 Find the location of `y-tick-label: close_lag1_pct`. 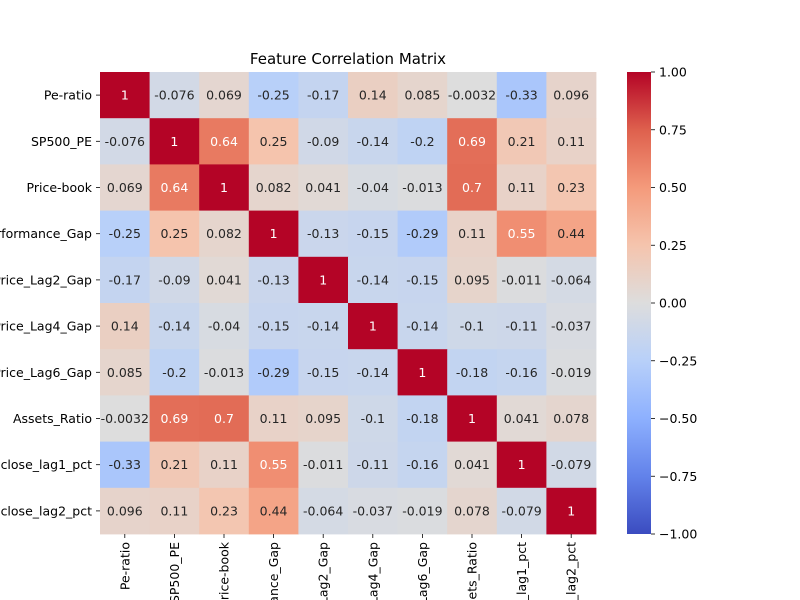

y-tick-label: close_lag1_pct is located at coordinates (47, 464).